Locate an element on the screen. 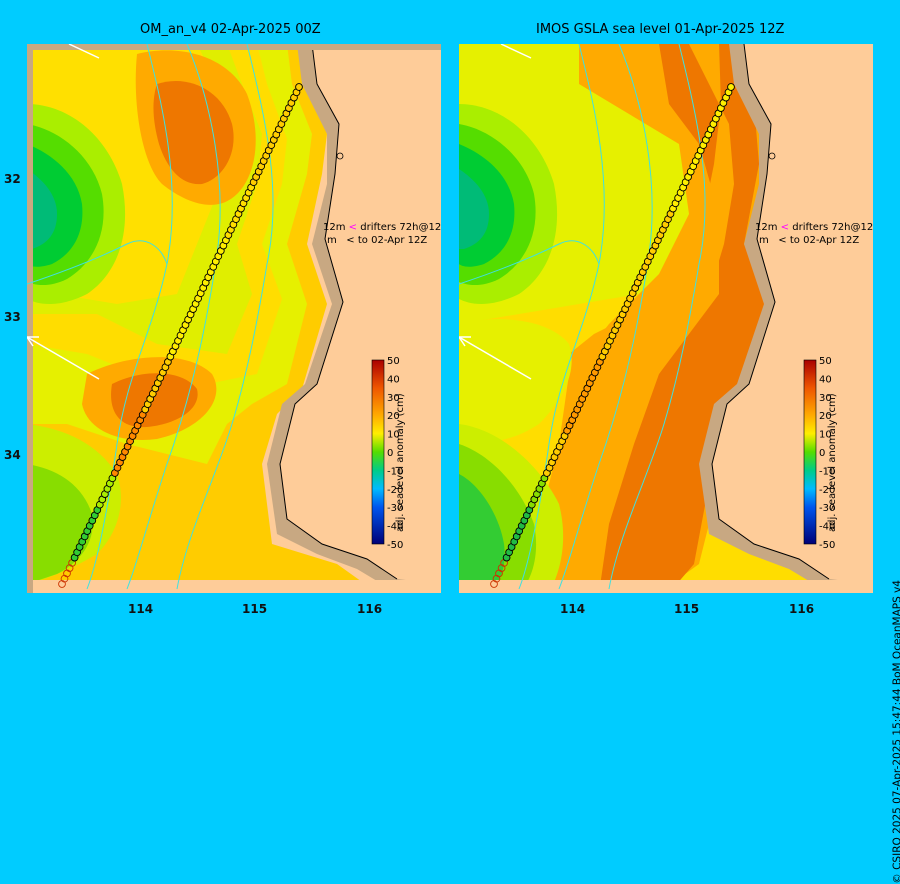 Image resolution: width=900 pixels, height=884 pixels. left-panel-title: OM_an_v4 02-Apr-2025 00Z is located at coordinates (230, 29).